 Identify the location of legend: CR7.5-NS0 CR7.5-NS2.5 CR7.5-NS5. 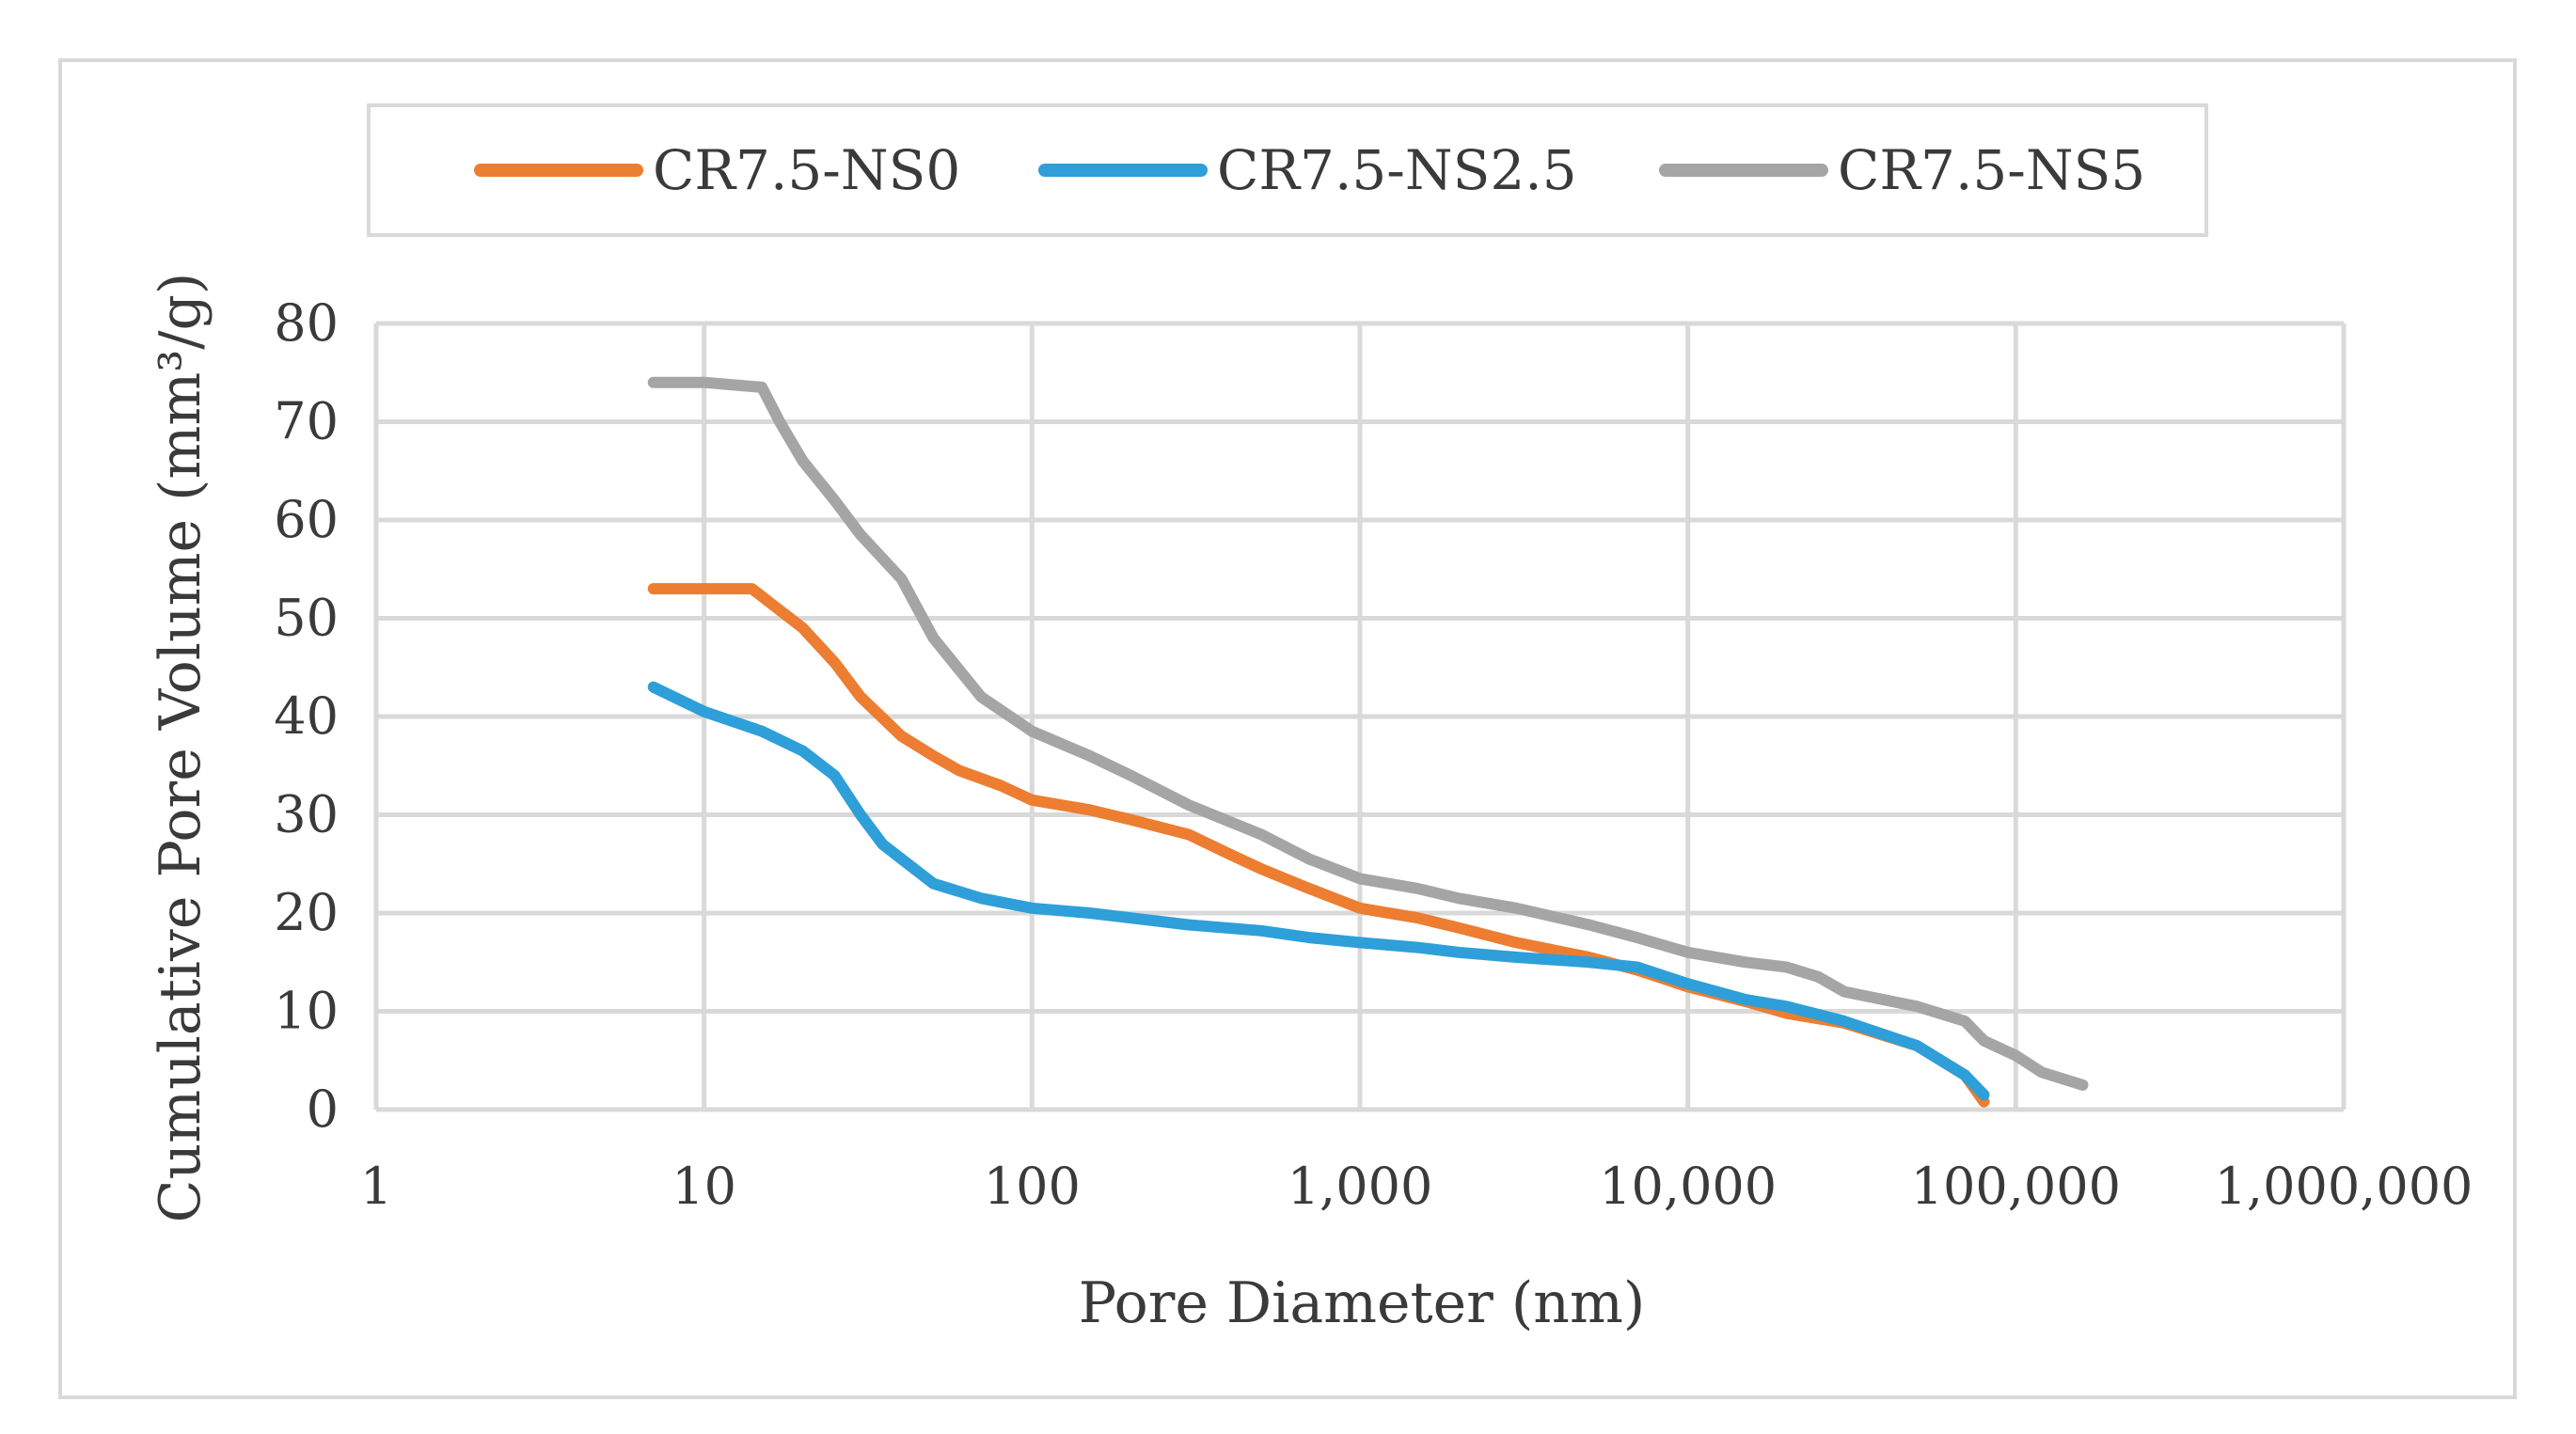
(1287, 170).